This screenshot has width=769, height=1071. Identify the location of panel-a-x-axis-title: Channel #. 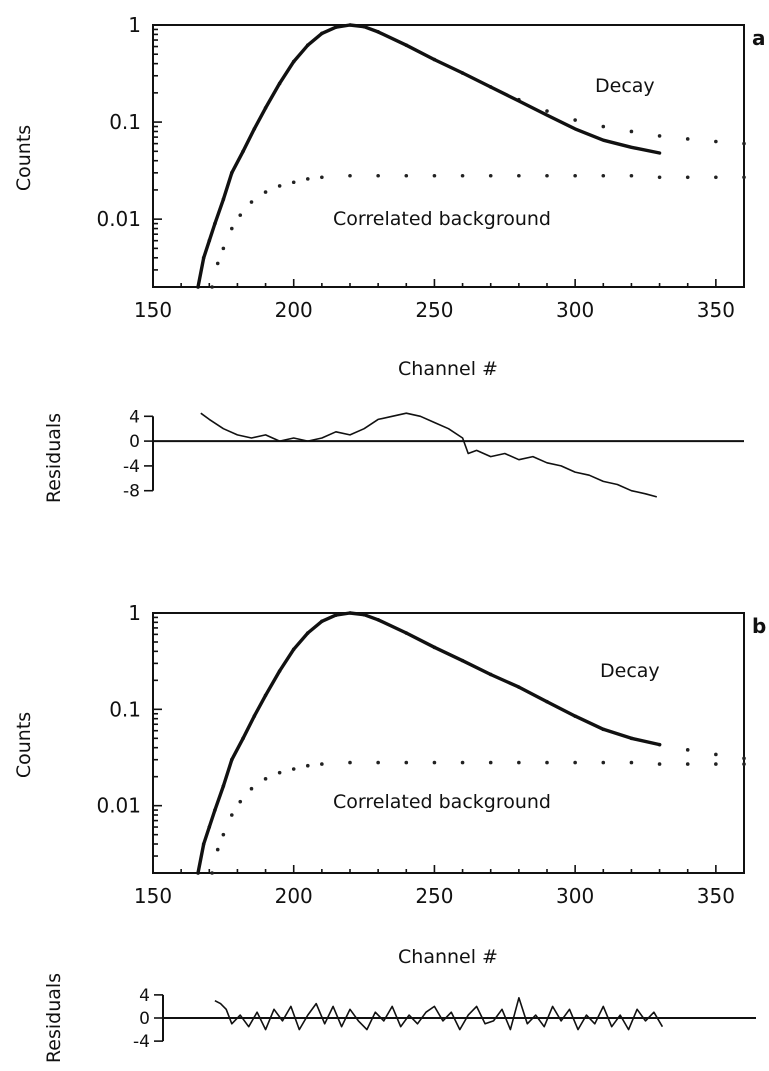
(448, 369).